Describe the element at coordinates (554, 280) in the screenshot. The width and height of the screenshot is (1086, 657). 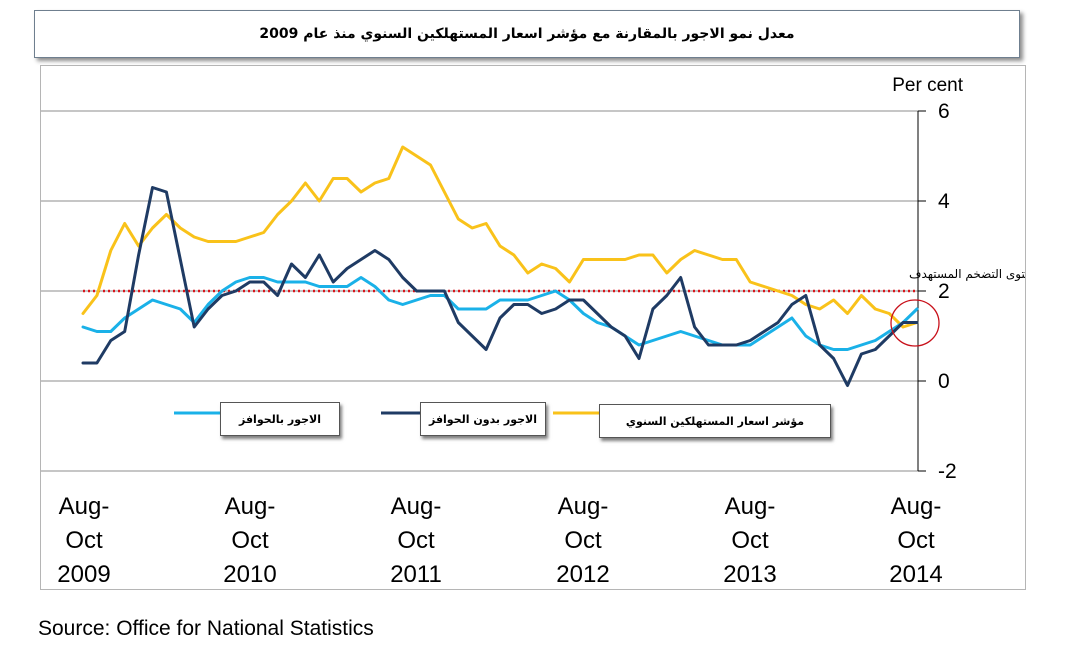
I see `target-inflation-line: 2% مستوى التضخم المستهدف` at that location.